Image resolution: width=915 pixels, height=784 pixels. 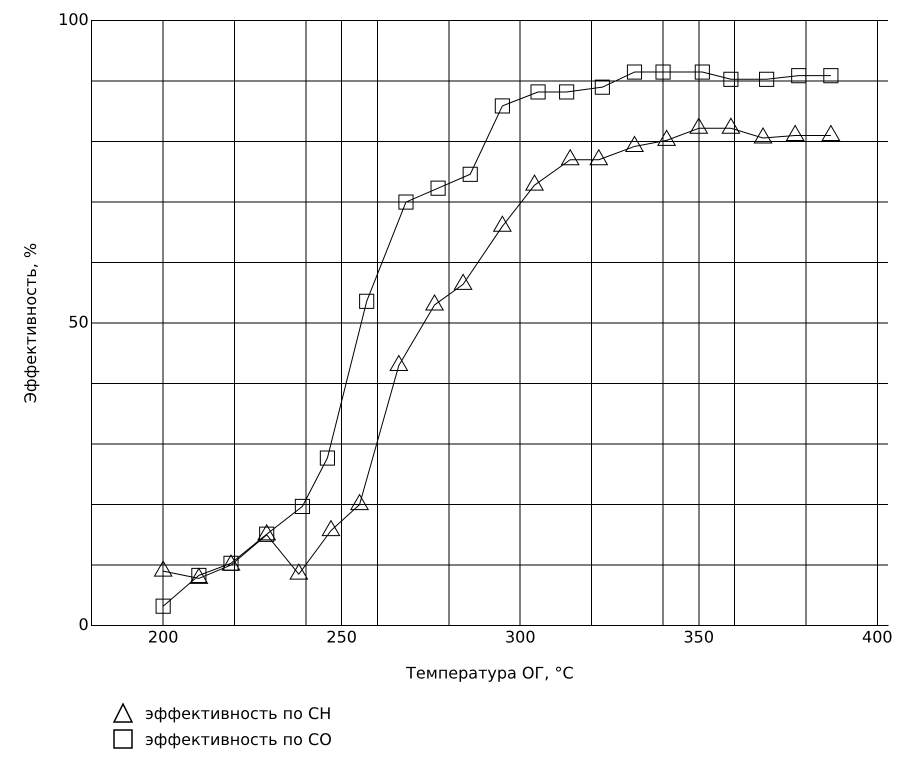 What do you see at coordinates (341, 636) in the screenshot?
I see `x-tick-label: 250` at bounding box center [341, 636].